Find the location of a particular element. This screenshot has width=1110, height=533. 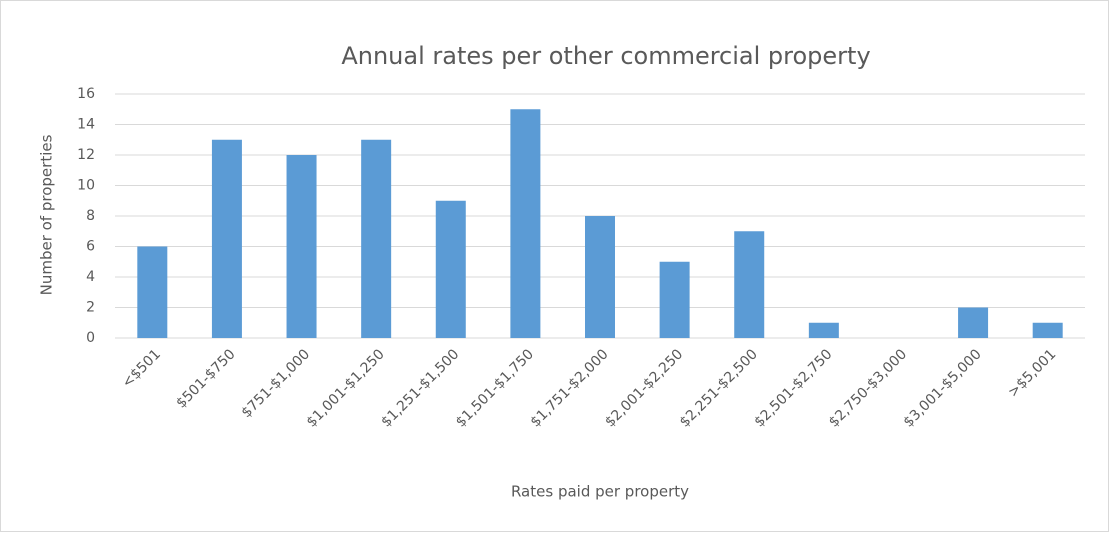

y-tick-label: 0 is located at coordinates (90, 338).